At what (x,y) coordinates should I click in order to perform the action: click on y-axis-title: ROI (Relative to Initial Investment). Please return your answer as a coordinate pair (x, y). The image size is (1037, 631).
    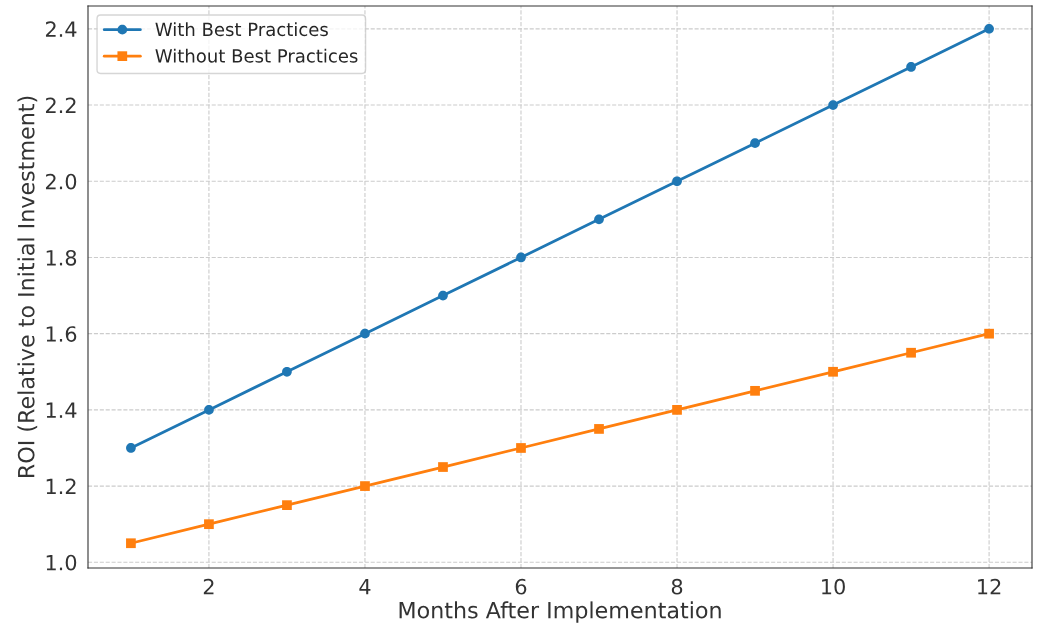
    Looking at the image, I should click on (27, 286).